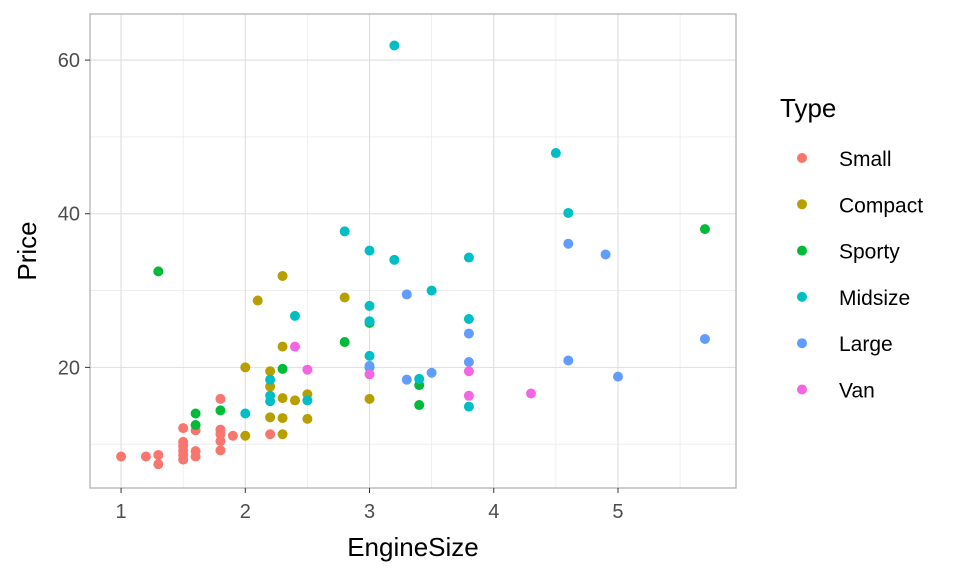  I want to click on legend-label-small: Small, so click(865, 159).